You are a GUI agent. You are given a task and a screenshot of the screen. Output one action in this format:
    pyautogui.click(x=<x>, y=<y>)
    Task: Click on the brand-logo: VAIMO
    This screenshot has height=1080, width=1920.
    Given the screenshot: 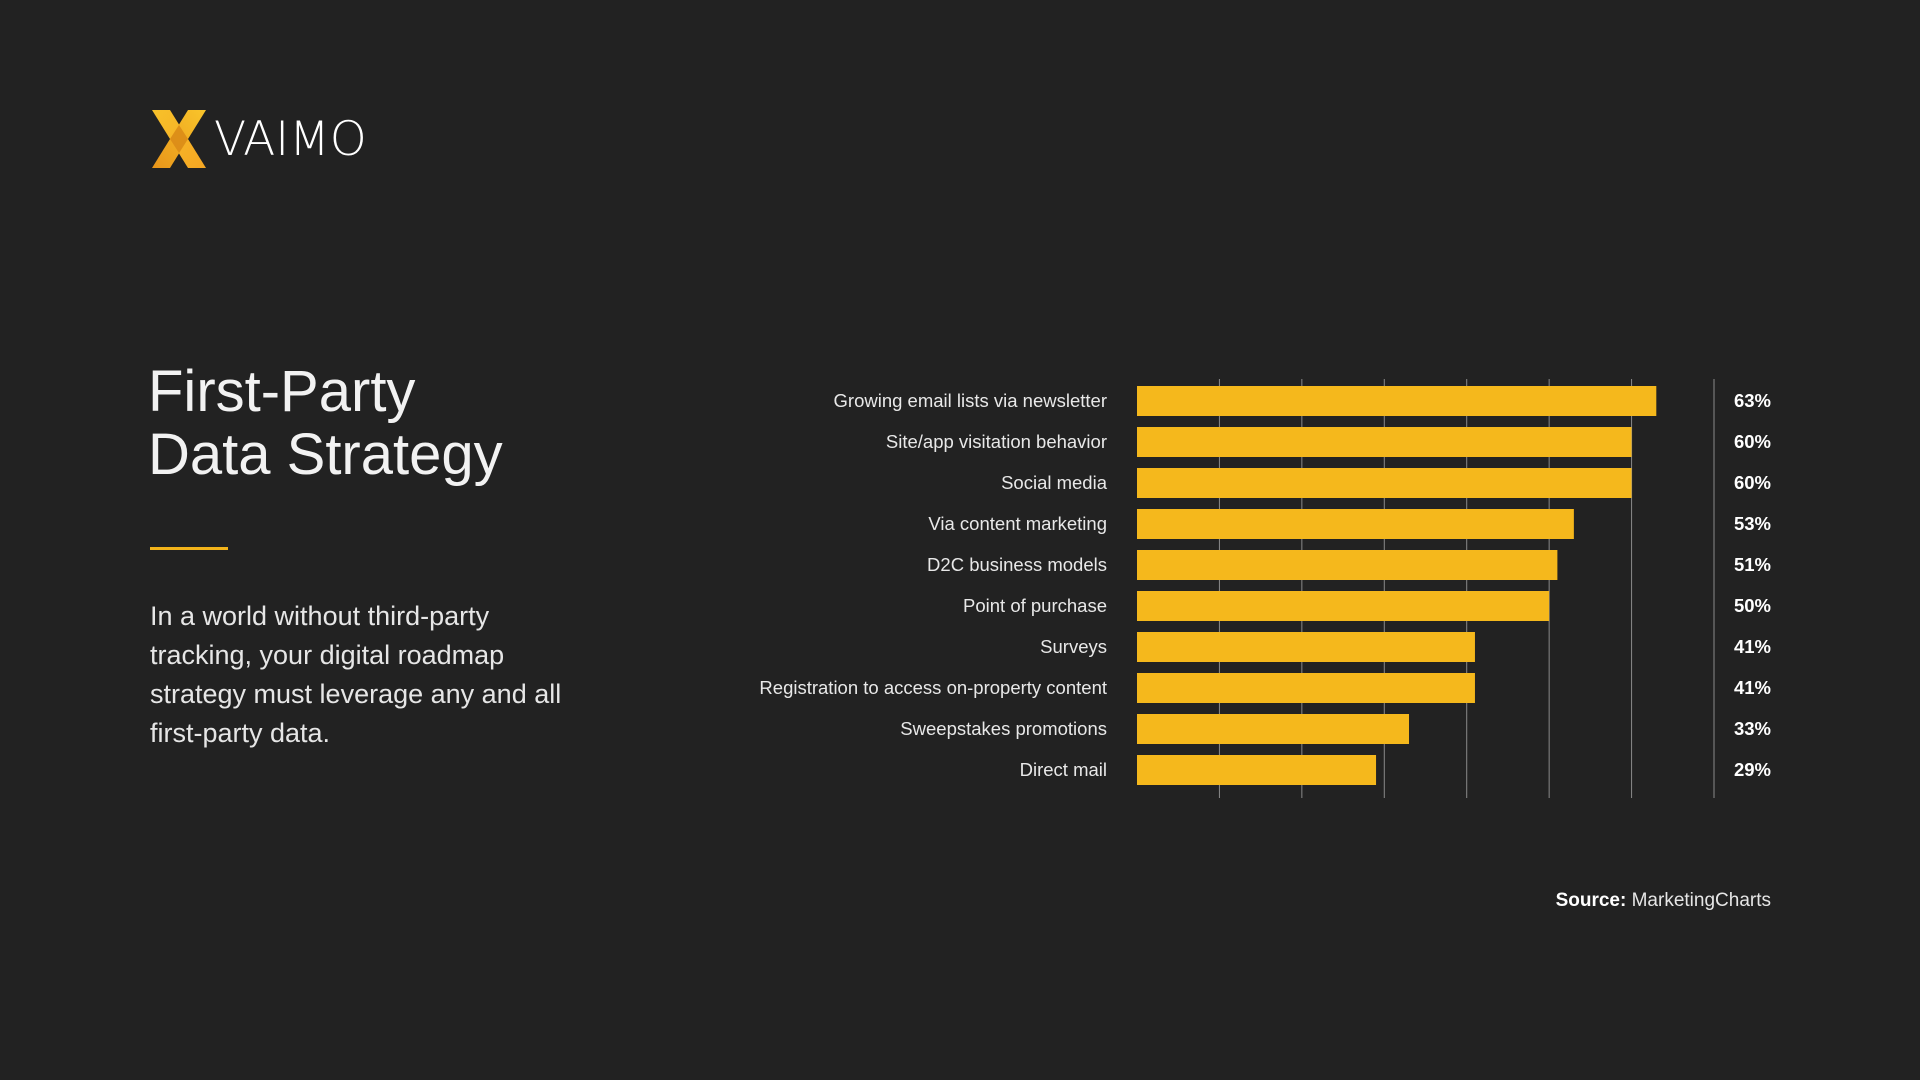 What is the action you would take?
    pyautogui.click(x=258, y=139)
    